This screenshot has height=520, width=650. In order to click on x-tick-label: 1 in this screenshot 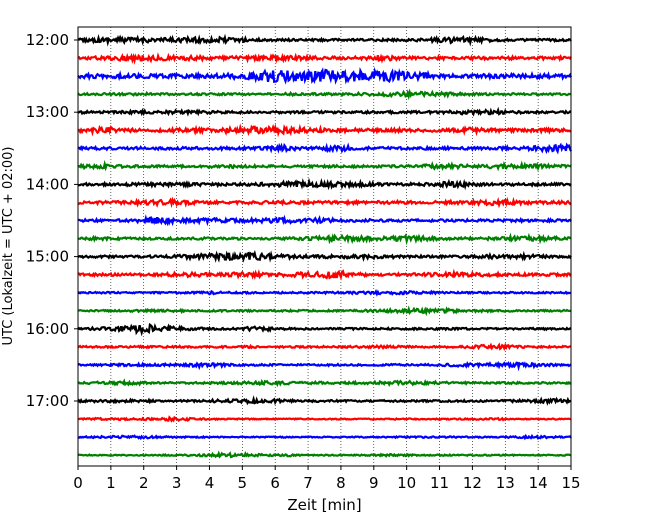, I will do `click(111, 483)`.